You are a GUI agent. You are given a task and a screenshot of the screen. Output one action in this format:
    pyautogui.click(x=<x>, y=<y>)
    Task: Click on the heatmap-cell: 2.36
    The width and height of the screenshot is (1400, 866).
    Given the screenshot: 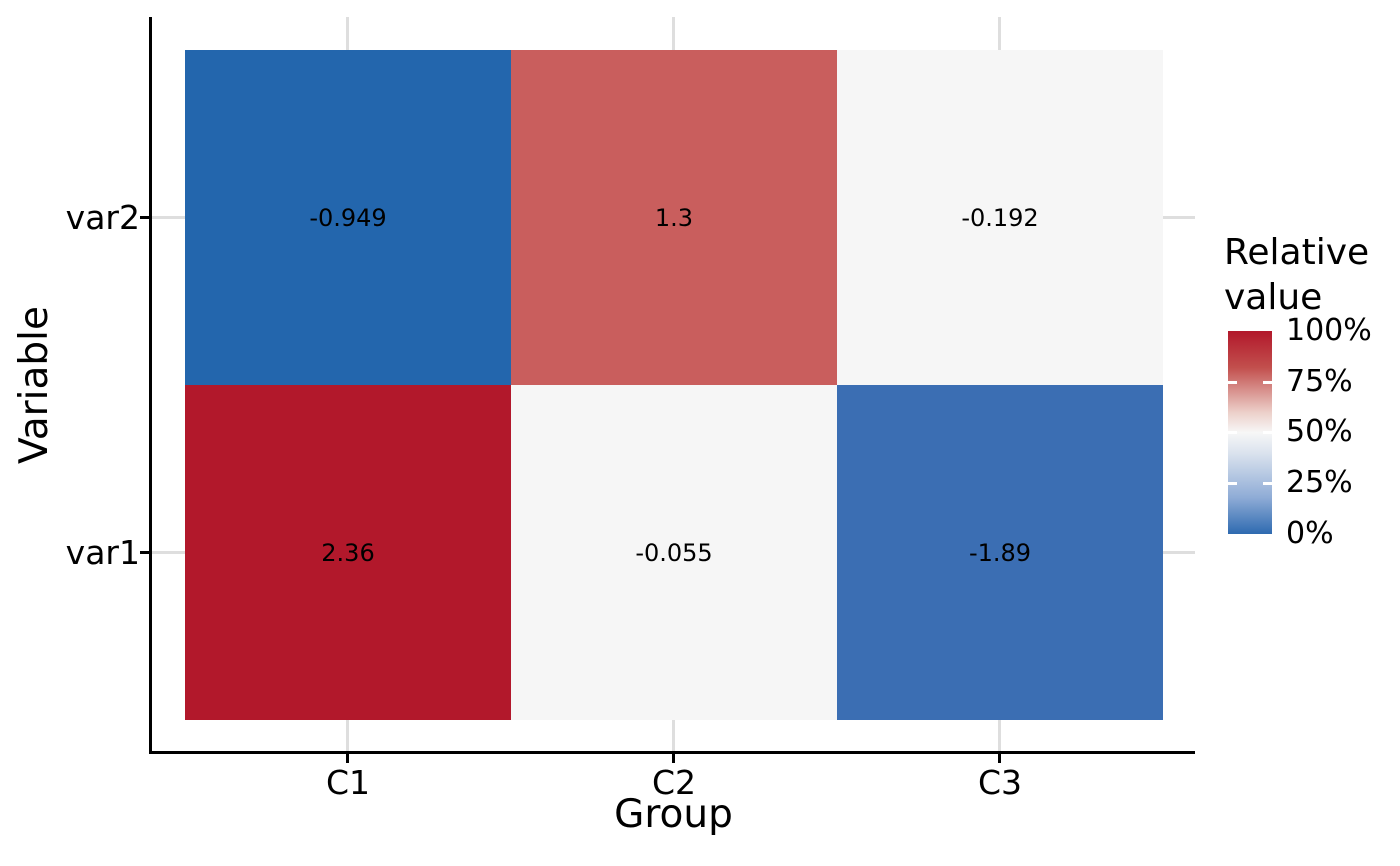 What is the action you would take?
    pyautogui.click(x=348, y=552)
    